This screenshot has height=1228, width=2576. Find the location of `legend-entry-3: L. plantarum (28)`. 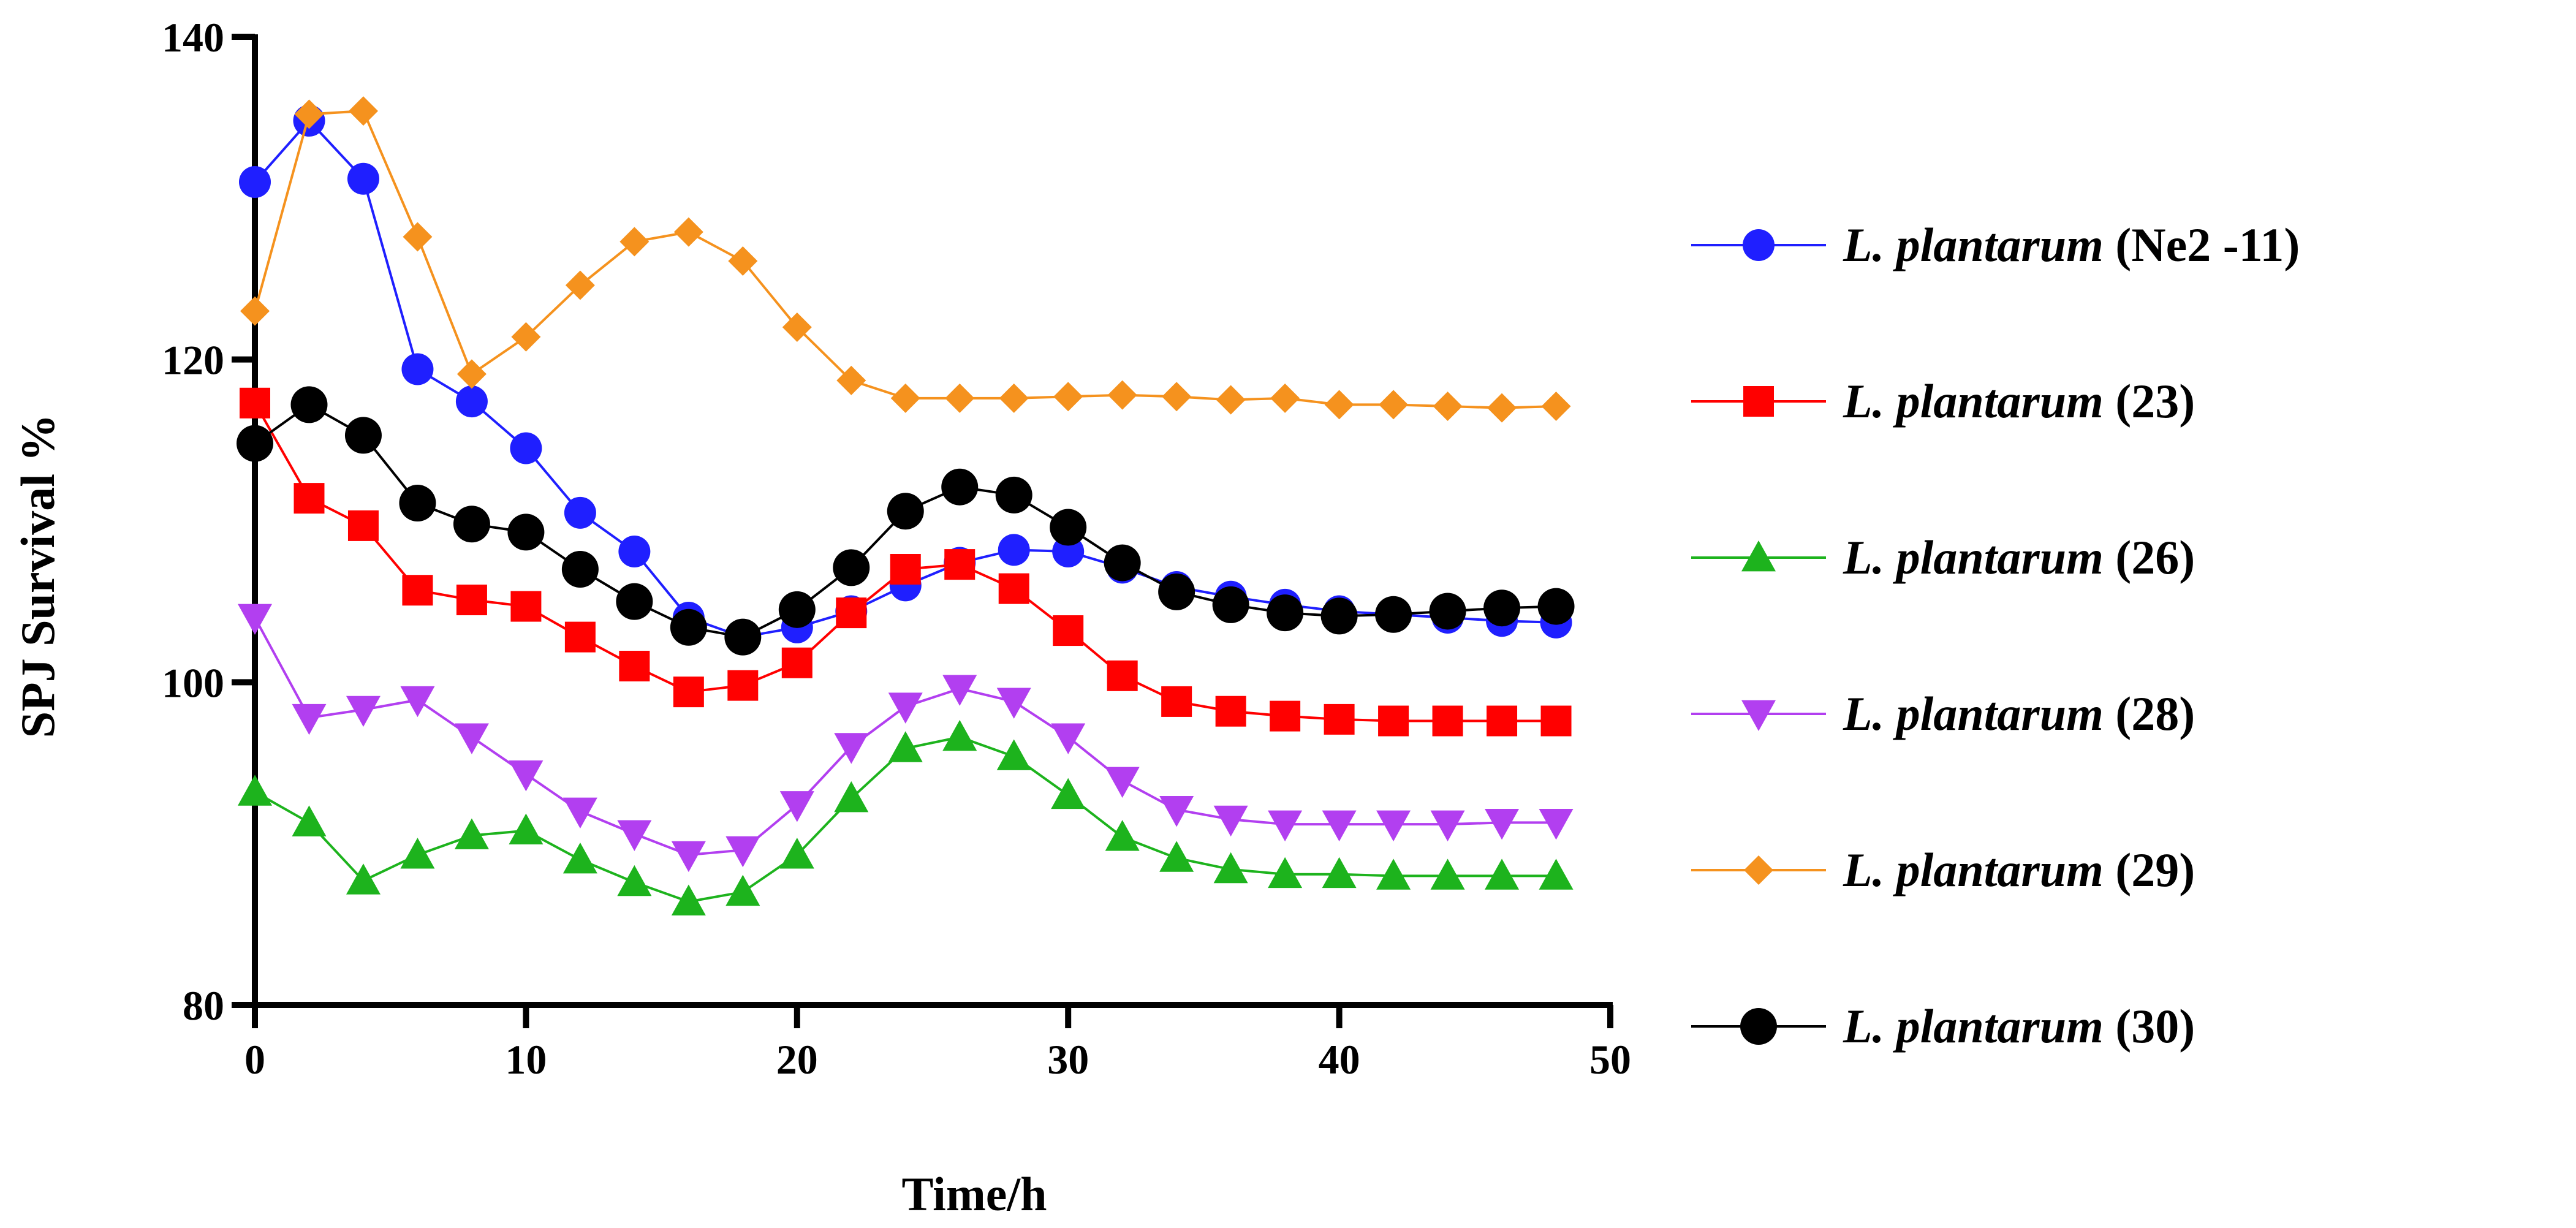

legend-entry-3: L. plantarum (28) is located at coordinates (1943, 714).